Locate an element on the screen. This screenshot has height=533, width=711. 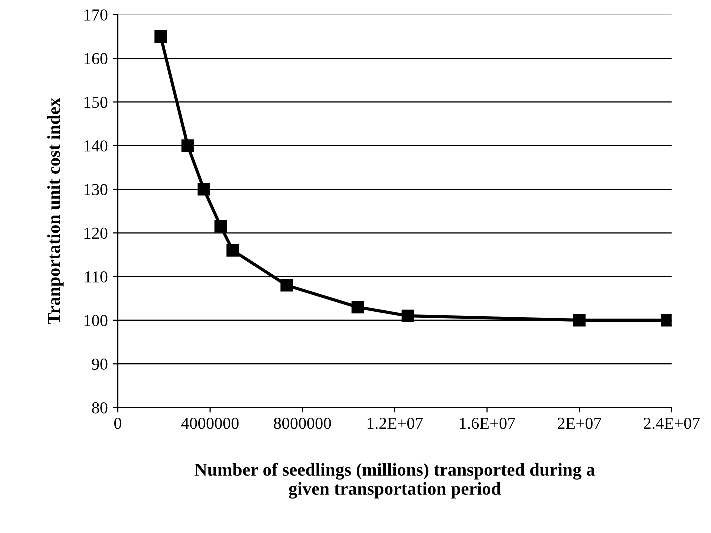
y-tick-label: 90 is located at coordinates (100, 364).